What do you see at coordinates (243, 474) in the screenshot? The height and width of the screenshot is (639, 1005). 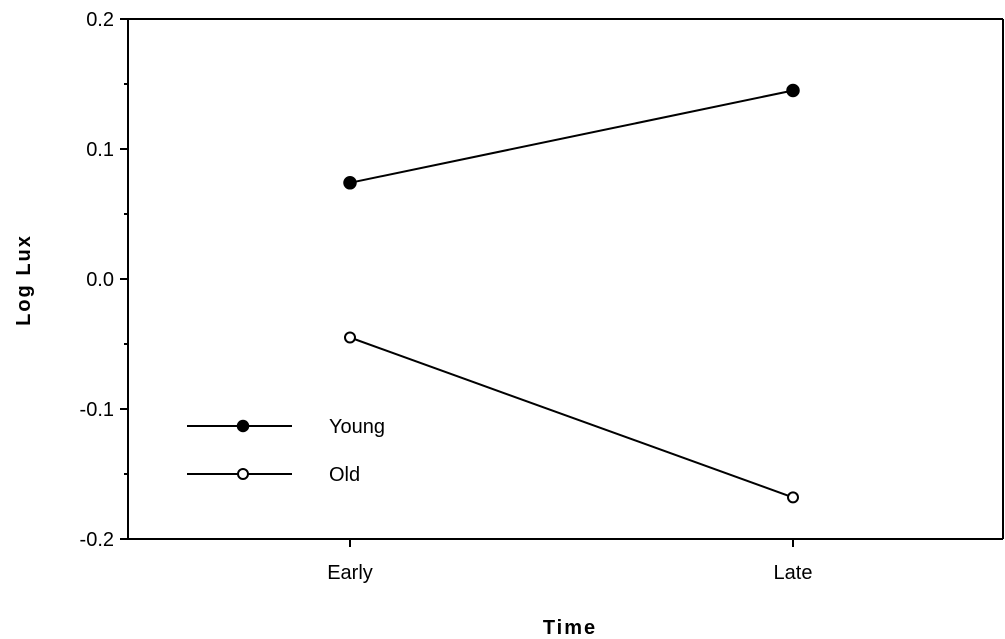 I see `legend-old-marker` at bounding box center [243, 474].